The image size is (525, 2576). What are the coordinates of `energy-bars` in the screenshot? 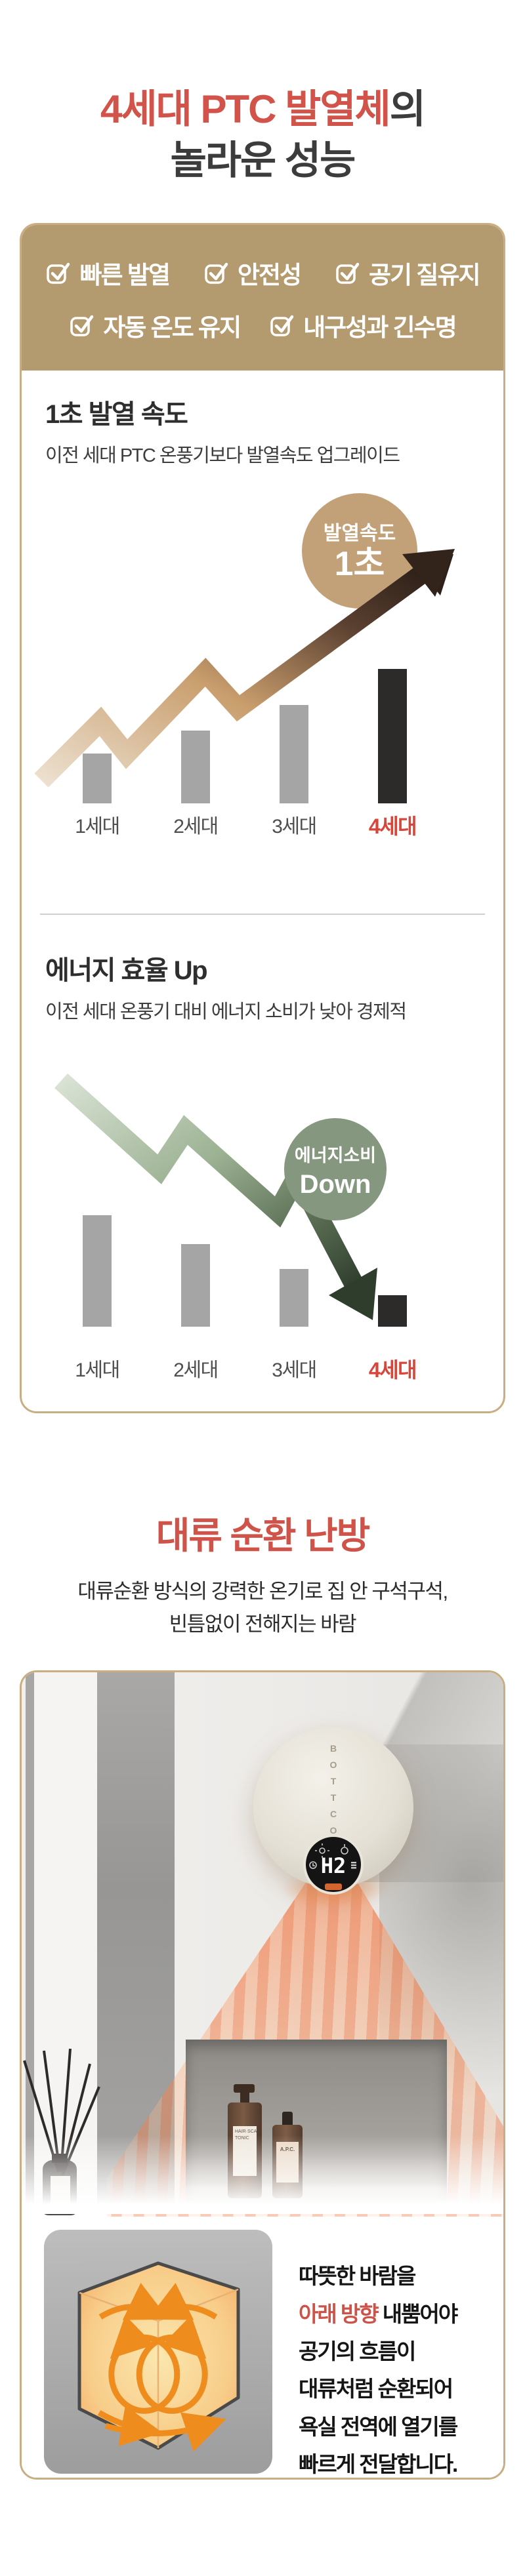 It's located at (245, 1271).